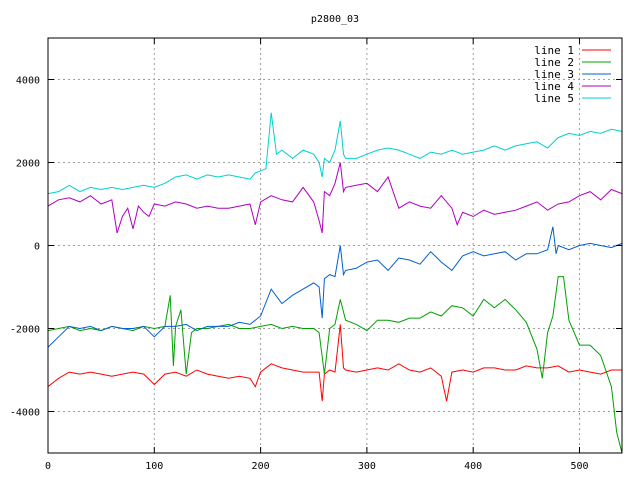 Image resolution: width=640 pixels, height=480 pixels. I want to click on y-tick-label: 0, so click(37, 247).